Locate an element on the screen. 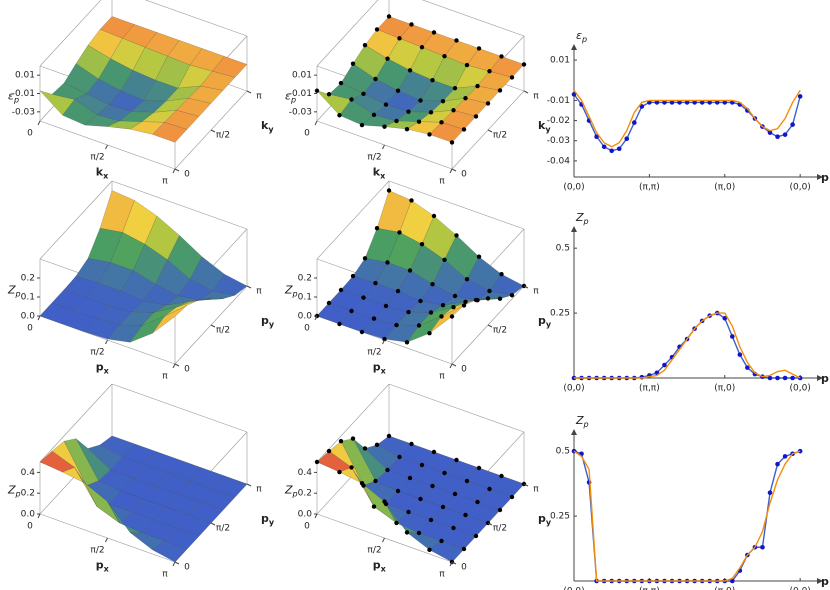  z-tick-label: 0.01 is located at coordinates (302, 76).